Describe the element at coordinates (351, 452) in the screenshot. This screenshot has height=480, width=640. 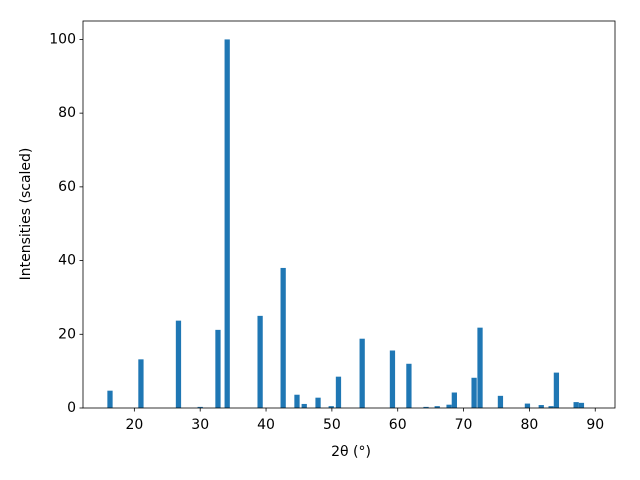
I see `x-axis-label: 2θ (°)` at that location.